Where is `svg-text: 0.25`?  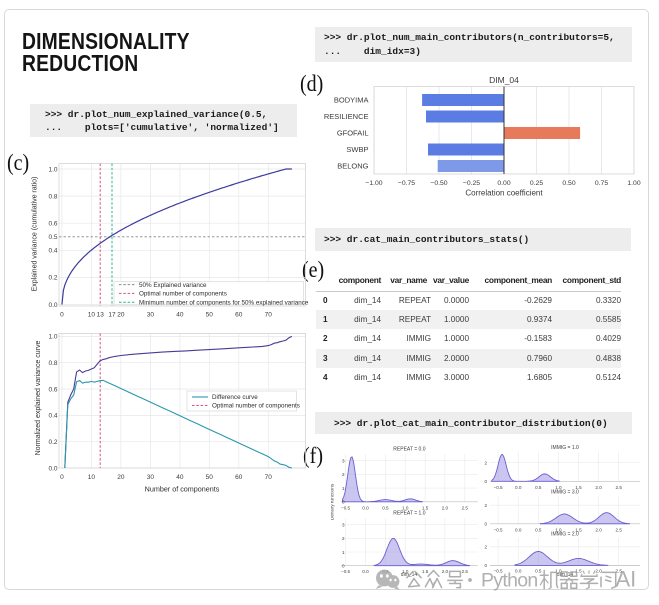 svg-text: 0.25 is located at coordinates (536, 183).